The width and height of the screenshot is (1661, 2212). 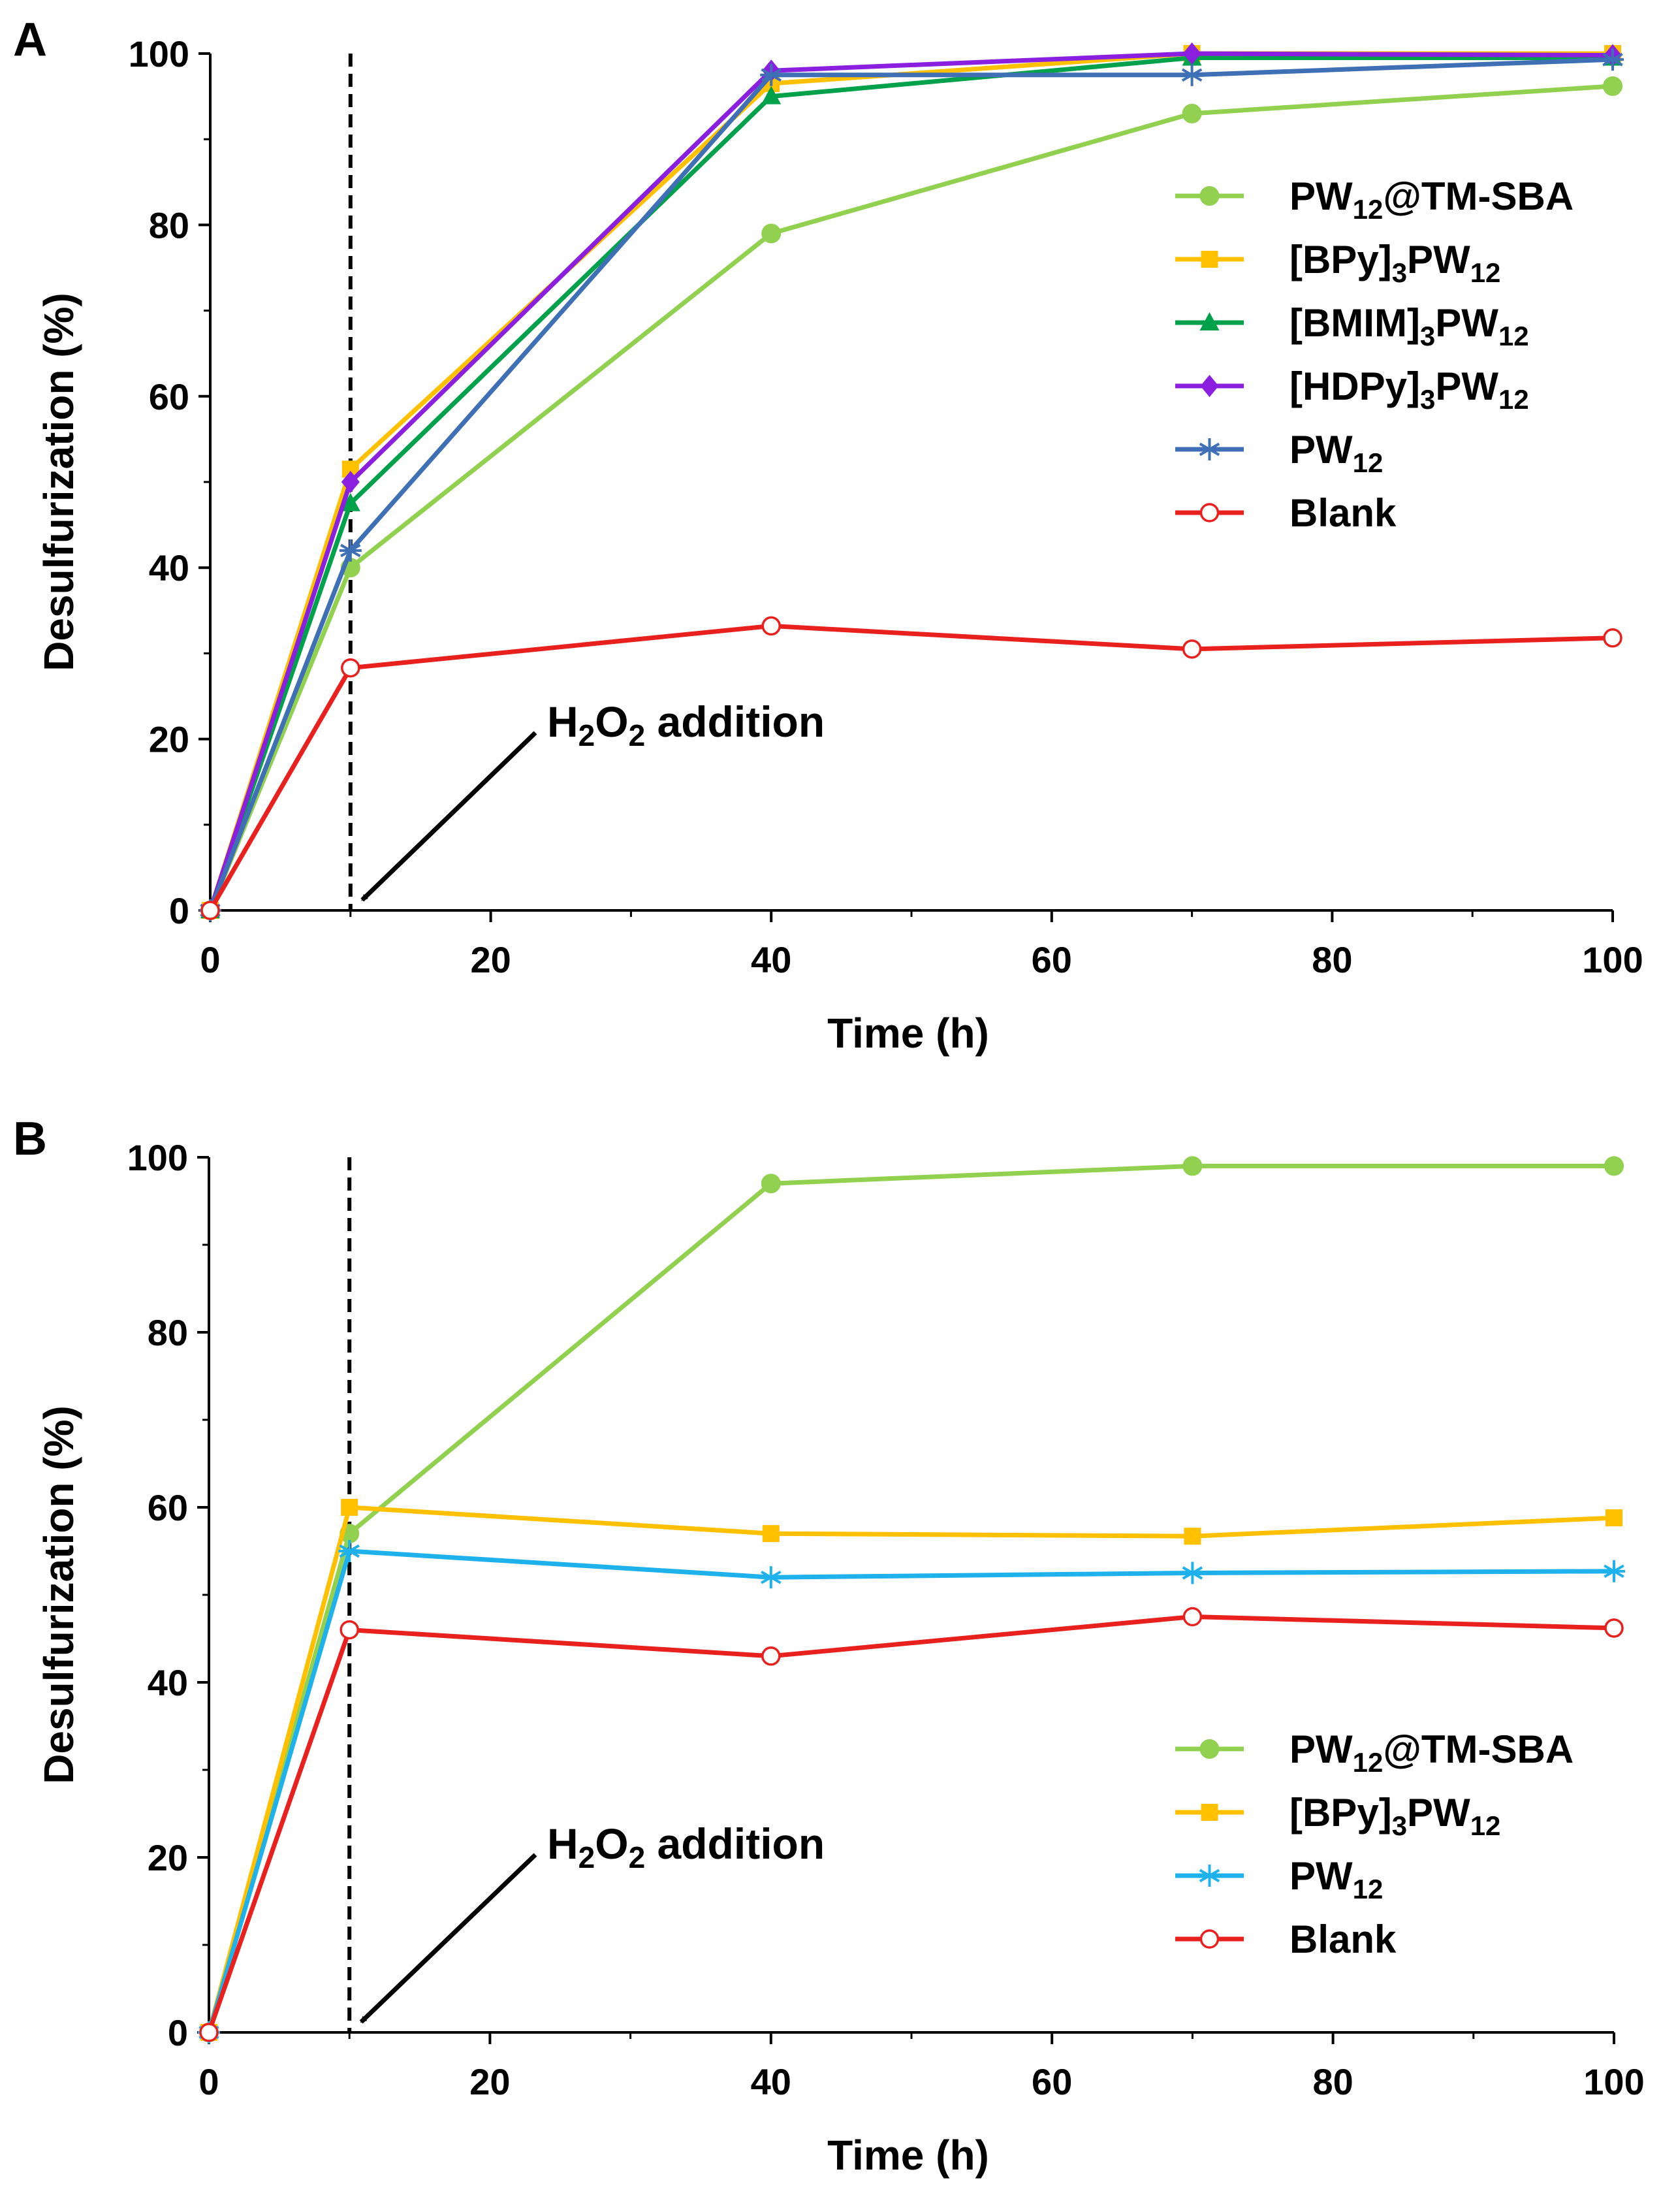 I want to click on series-line, so click(x=910, y=767).